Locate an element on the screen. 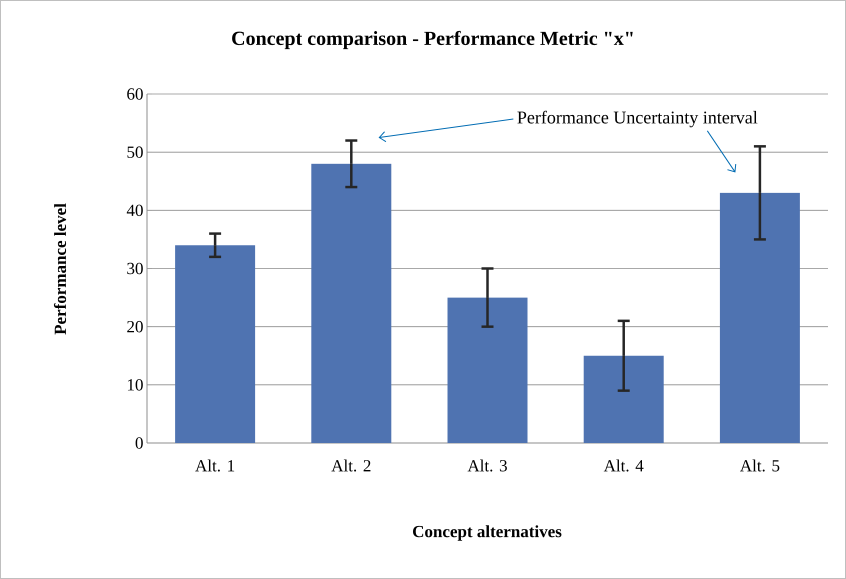 This screenshot has height=579, width=846. y-tick-label: 0 is located at coordinates (139, 443).